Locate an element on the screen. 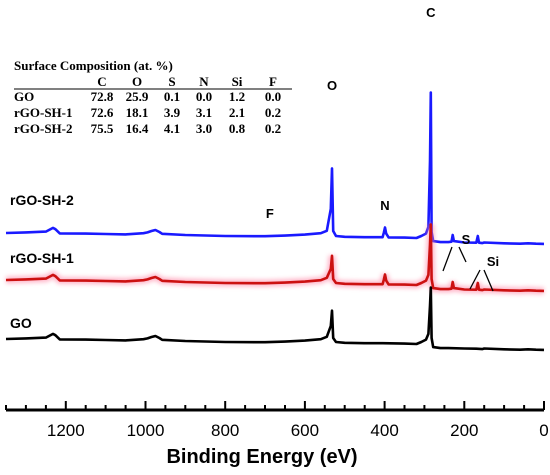 Image resolution: width=550 pixels, height=475 pixels. x-tick-label: 800 is located at coordinates (225, 430).